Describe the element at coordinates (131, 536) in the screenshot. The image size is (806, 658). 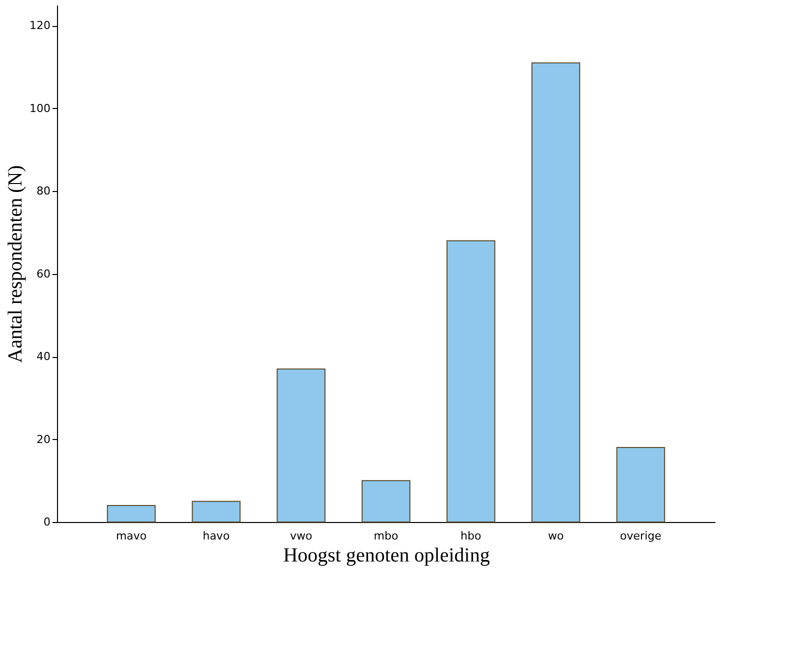
I see `x-tick-label: mavo` at that location.